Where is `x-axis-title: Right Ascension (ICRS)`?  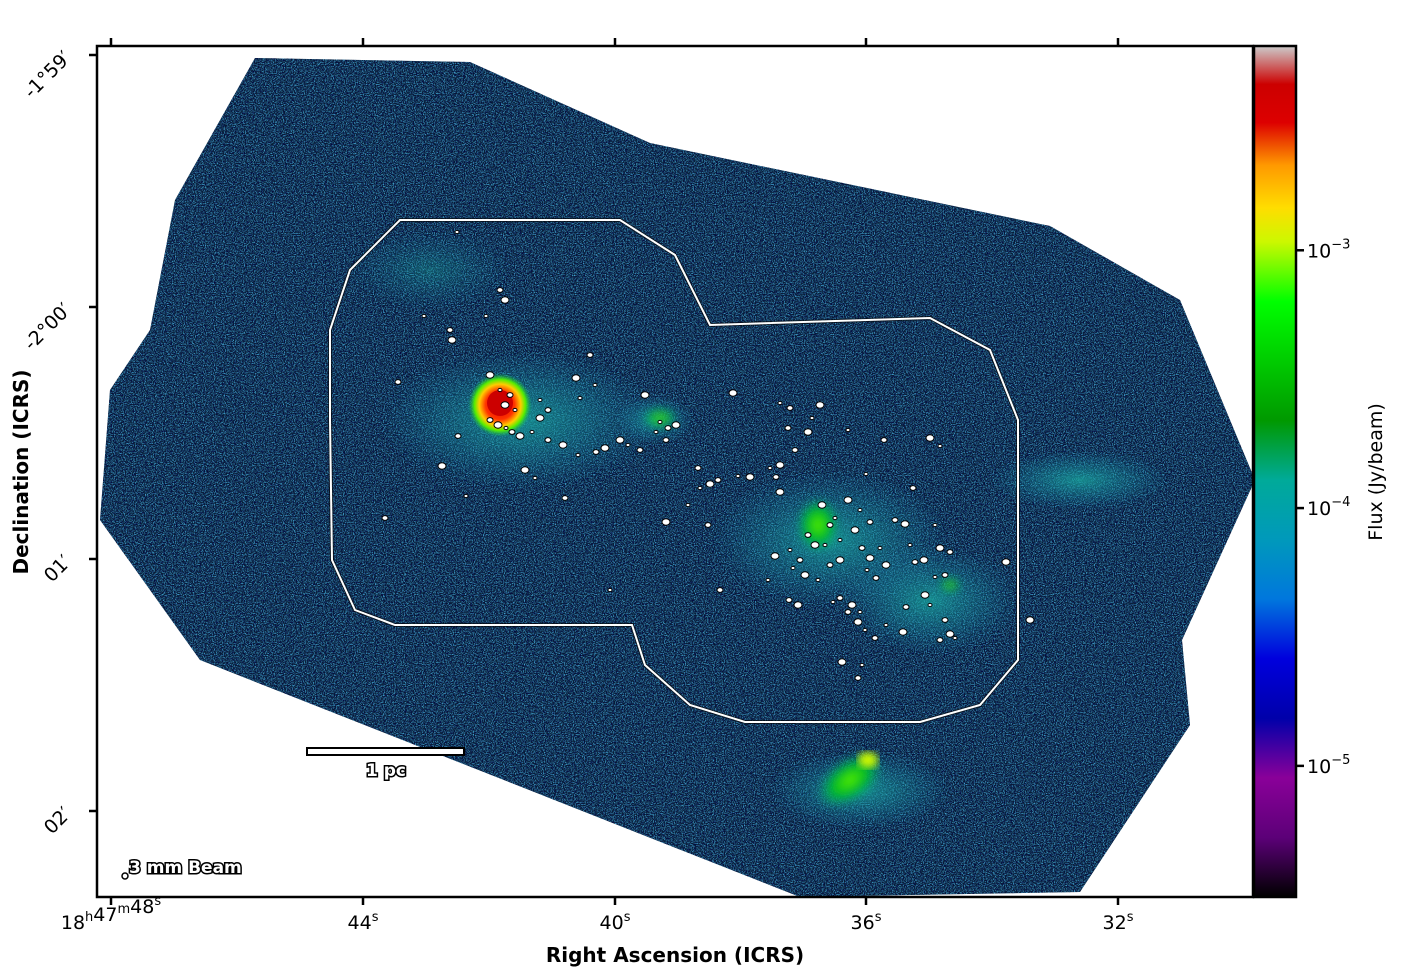 x-axis-title: Right Ascension (ICRS) is located at coordinates (675, 955).